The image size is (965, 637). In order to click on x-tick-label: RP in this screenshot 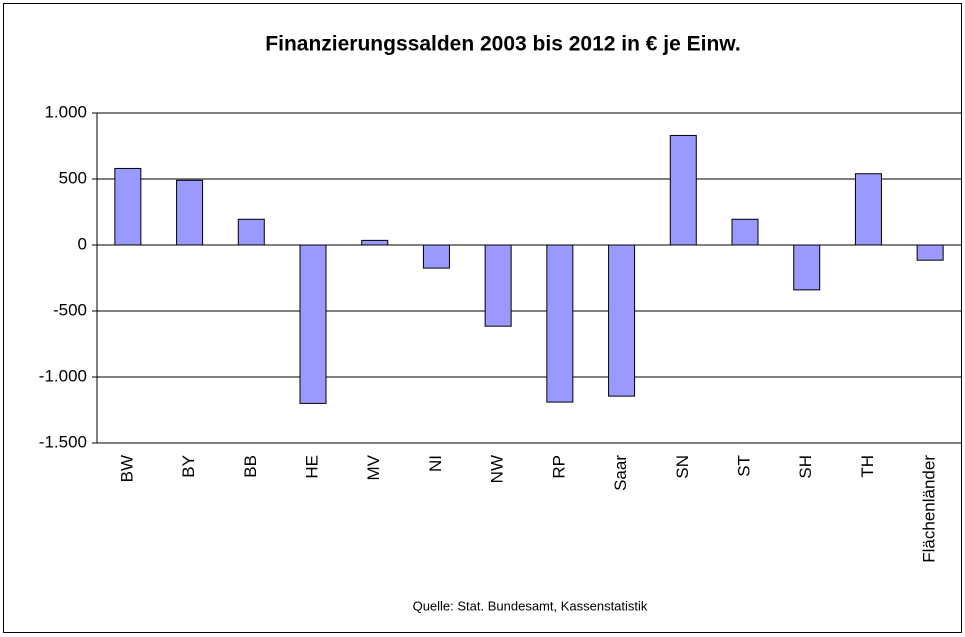, I will do `click(558, 467)`.